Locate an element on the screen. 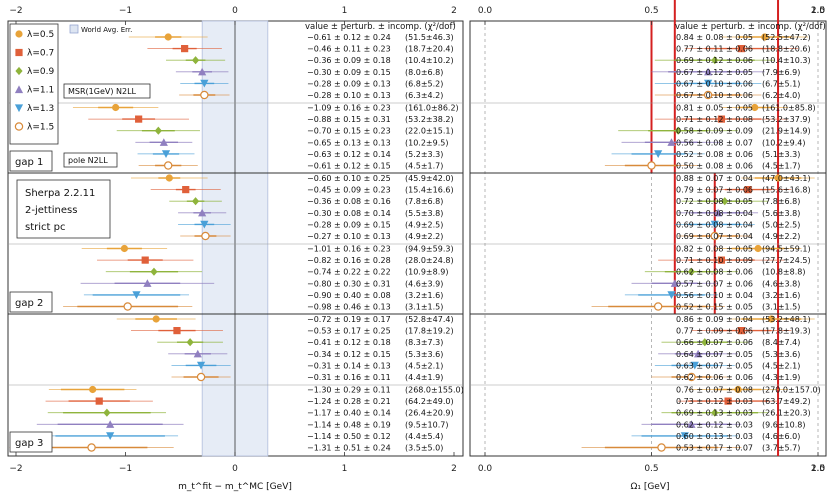 The width and height of the screenshot is (830, 496). pole-box is located at coordinates (90, 160).